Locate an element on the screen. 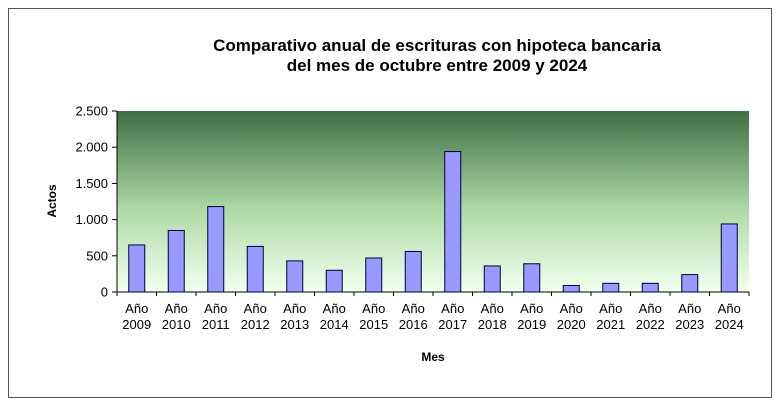 The image size is (780, 407). x-tick-label-year: 2019 is located at coordinates (531, 324).